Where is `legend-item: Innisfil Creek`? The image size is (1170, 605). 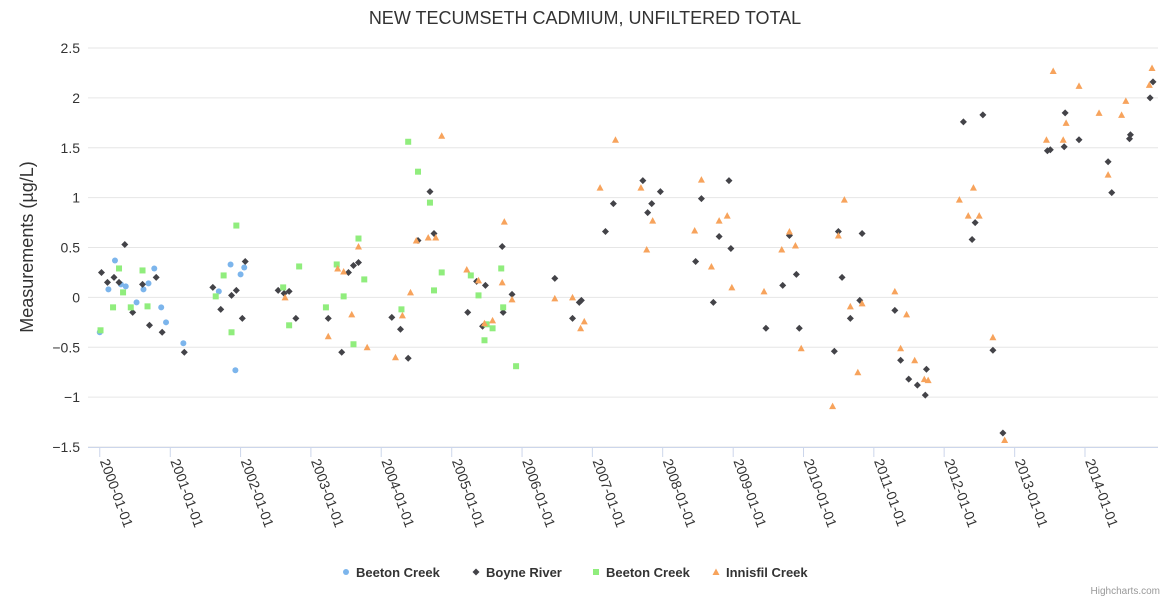 legend-item: Innisfil Creek is located at coordinates (760, 572).